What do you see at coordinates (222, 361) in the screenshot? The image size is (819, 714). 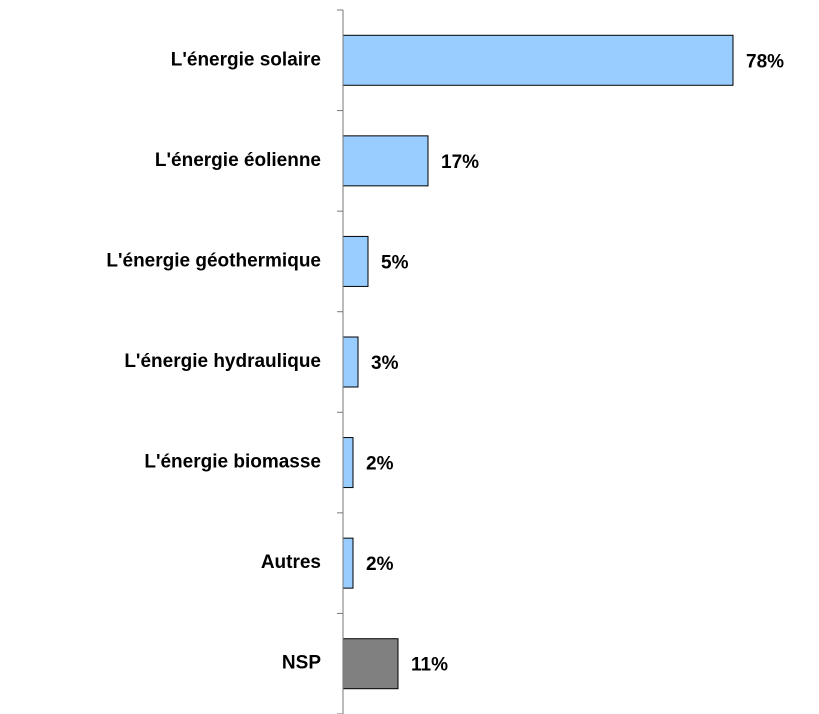 I see `y-tick-label: L'énergie hydraulique` at bounding box center [222, 361].